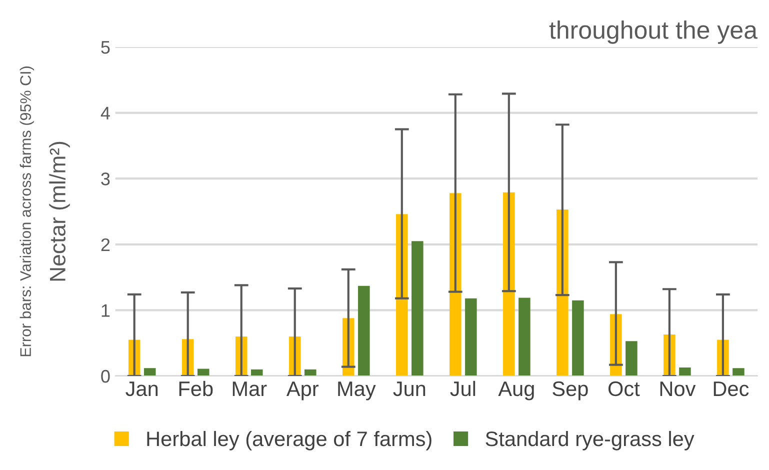  Describe the element at coordinates (624, 388) in the screenshot. I see `x-tick-label: Oct` at that location.